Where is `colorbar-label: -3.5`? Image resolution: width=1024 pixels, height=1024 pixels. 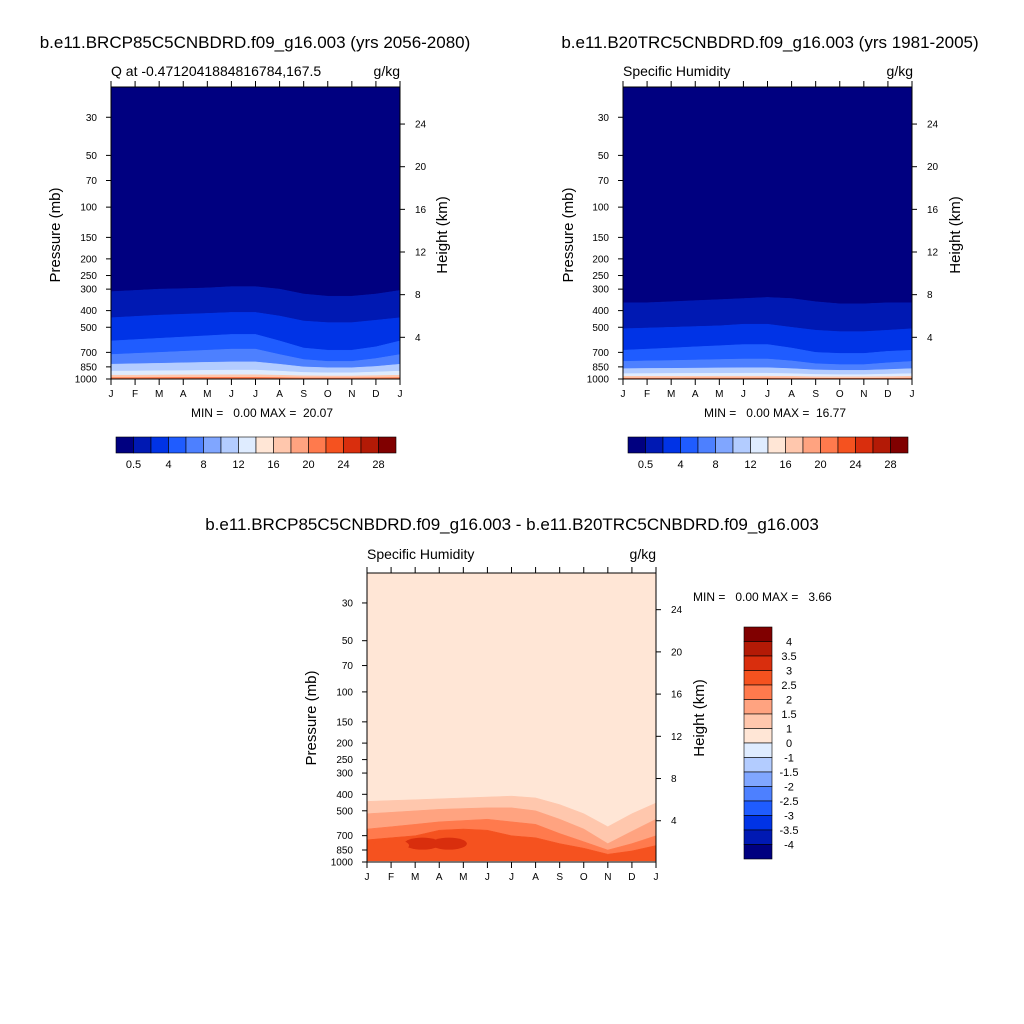
colorbar-label: -3.5 is located at coordinates (789, 831).